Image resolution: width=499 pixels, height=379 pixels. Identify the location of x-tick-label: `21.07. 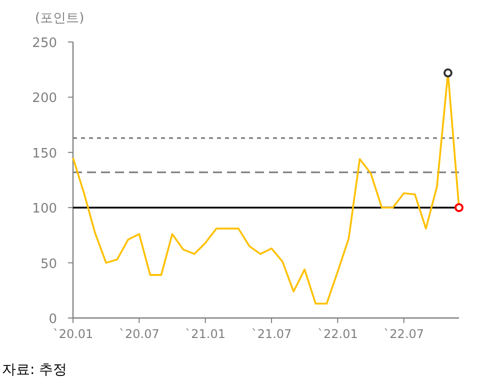
(271, 334).